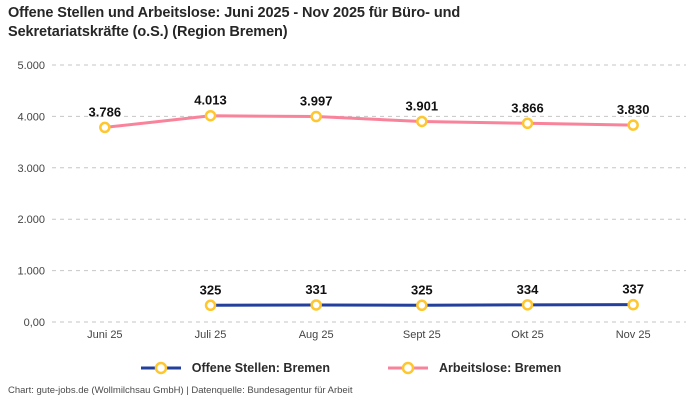 The width and height of the screenshot is (700, 400). What do you see at coordinates (105, 111) in the screenshot?
I see `data-point-label-arbeitslose-bremen: 3.786` at bounding box center [105, 111].